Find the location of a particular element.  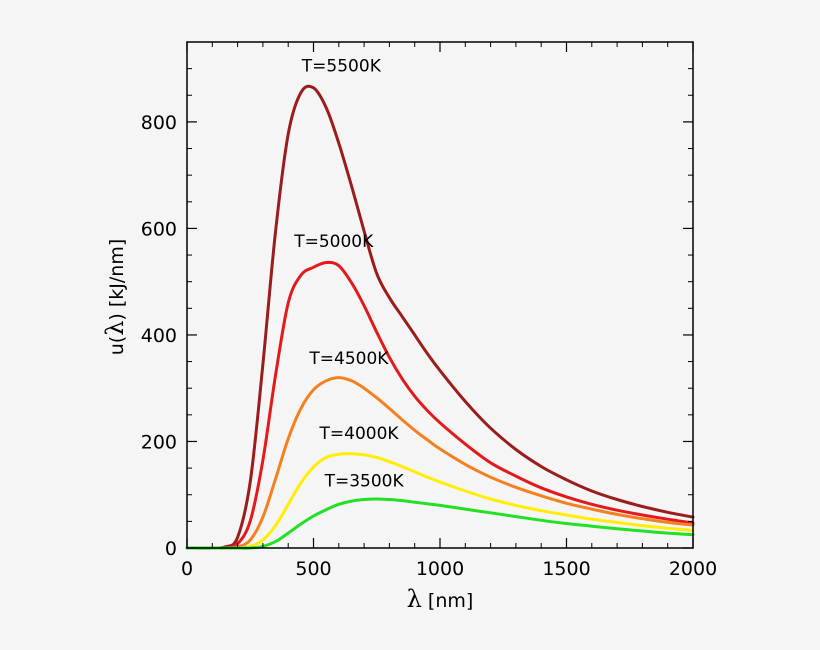

x-axis-label: λ [nm] is located at coordinates (440, 599).